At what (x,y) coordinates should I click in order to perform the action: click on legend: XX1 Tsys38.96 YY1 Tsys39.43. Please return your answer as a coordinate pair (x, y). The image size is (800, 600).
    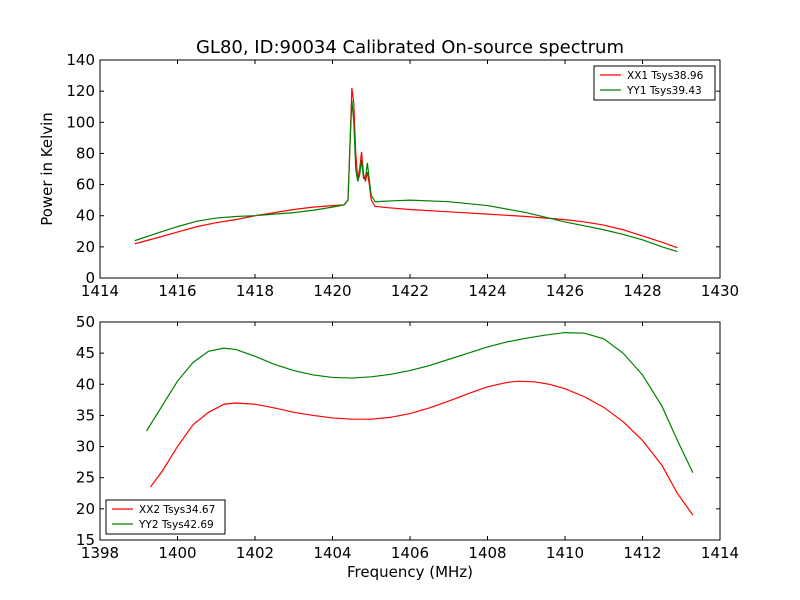
    Looking at the image, I should click on (654, 83).